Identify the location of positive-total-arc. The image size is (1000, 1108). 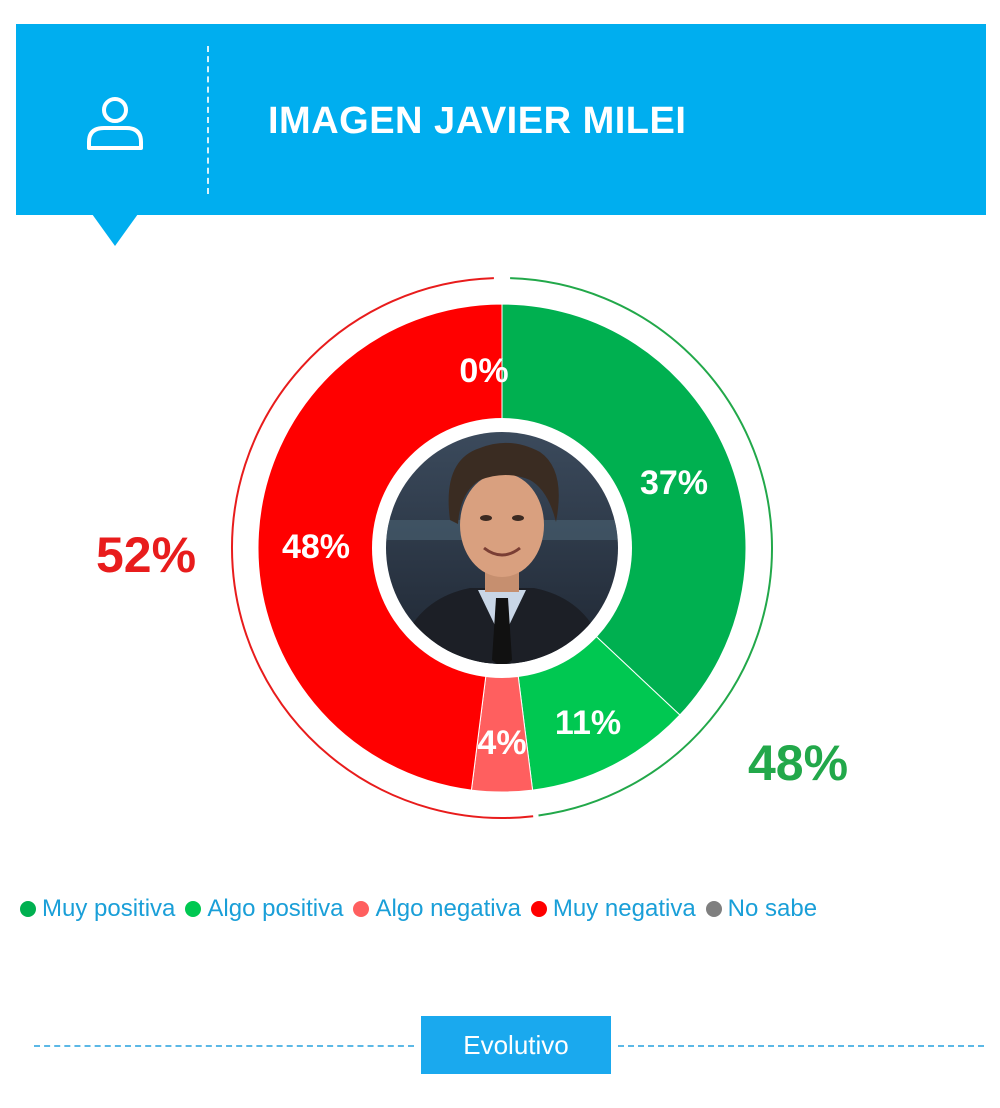
(641, 547).